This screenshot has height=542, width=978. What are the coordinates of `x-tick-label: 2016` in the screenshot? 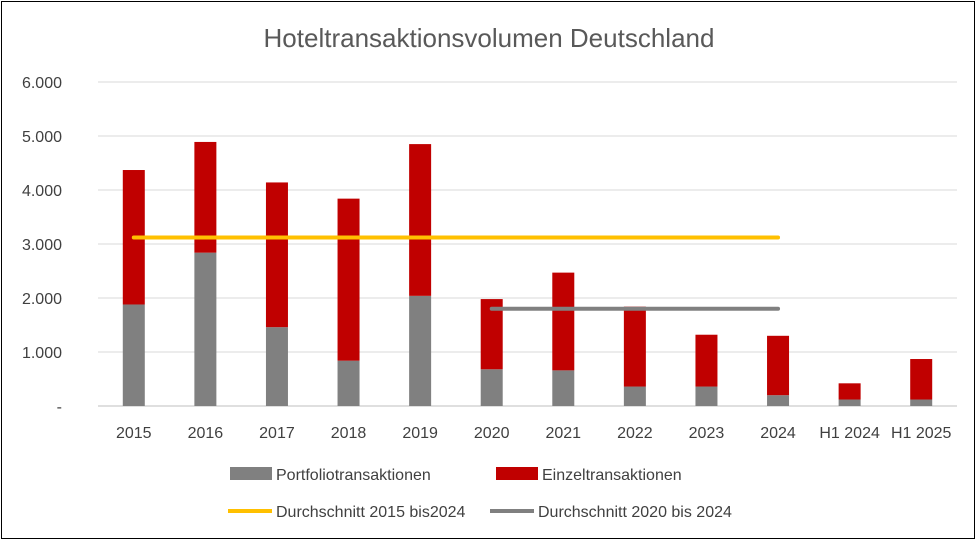 It's located at (206, 433).